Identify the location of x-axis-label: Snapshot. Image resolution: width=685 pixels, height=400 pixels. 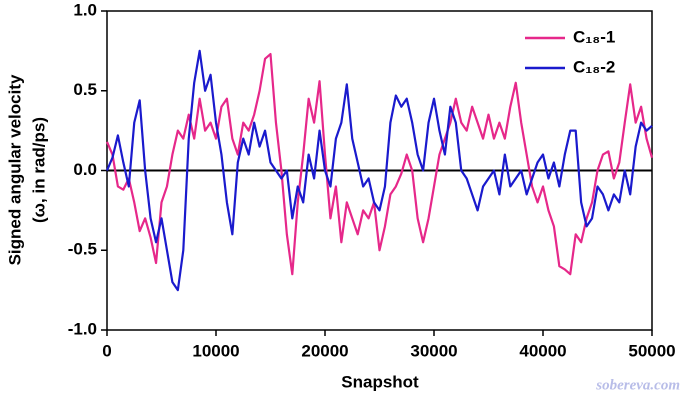
(380, 381).